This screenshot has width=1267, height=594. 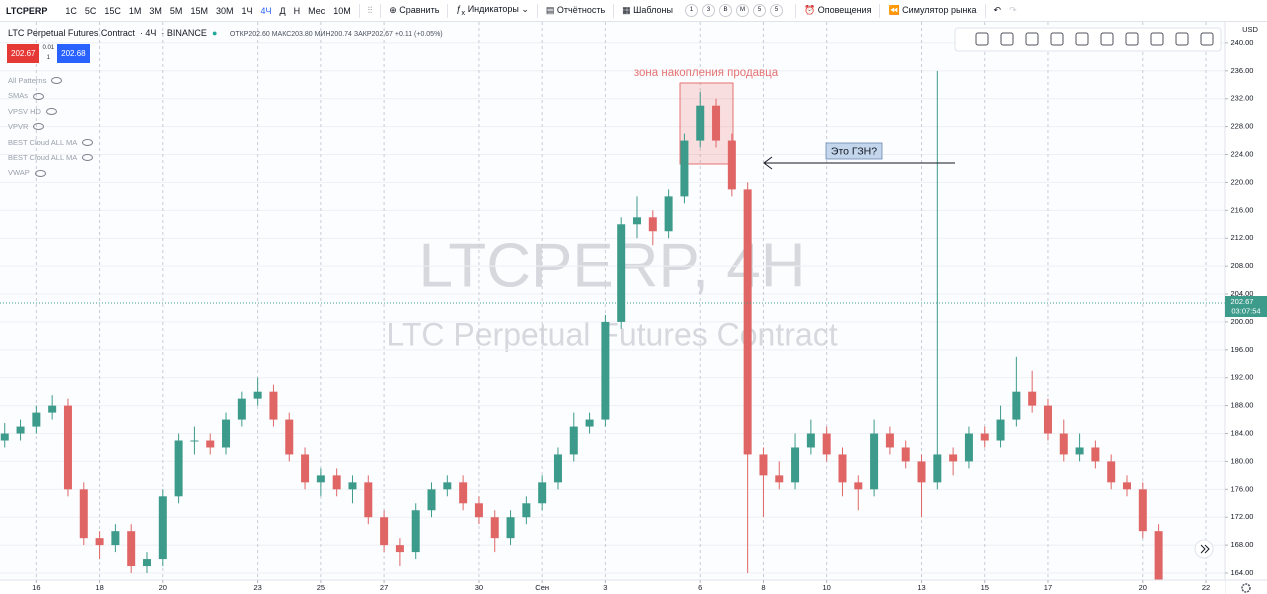 I want to click on indicator-name: SMAs, so click(x=18, y=96).